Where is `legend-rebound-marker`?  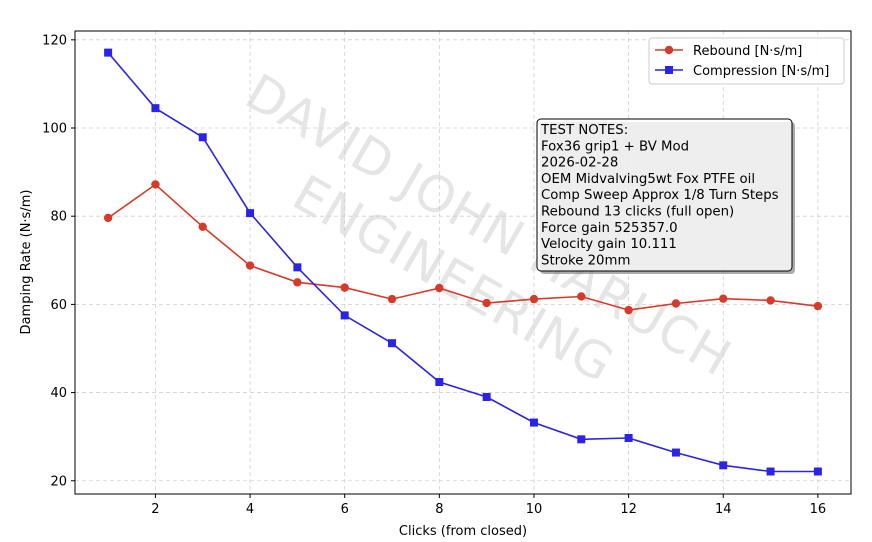 legend-rebound-marker is located at coordinates (669, 50).